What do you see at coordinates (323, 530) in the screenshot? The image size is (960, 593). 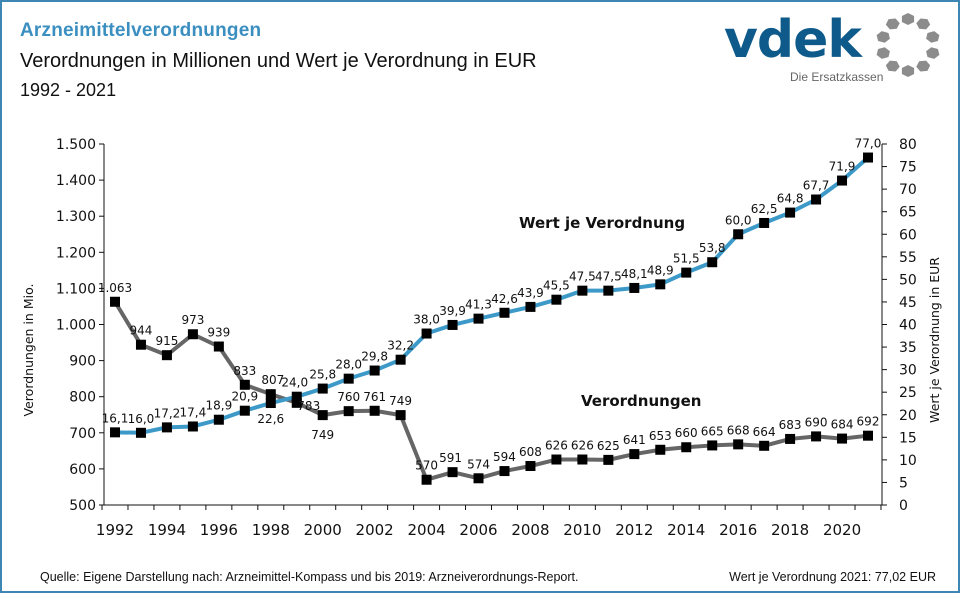 I see `x-tick-label: 2000` at bounding box center [323, 530].